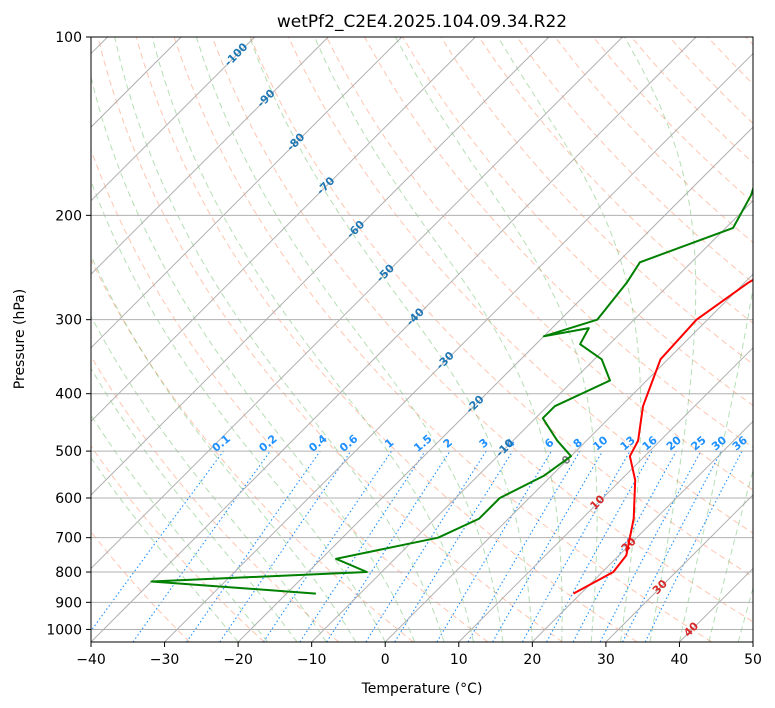 This screenshot has width=775, height=708. Describe the element at coordinates (165, 660) in the screenshot. I see `x-tick-label: −30` at that location.